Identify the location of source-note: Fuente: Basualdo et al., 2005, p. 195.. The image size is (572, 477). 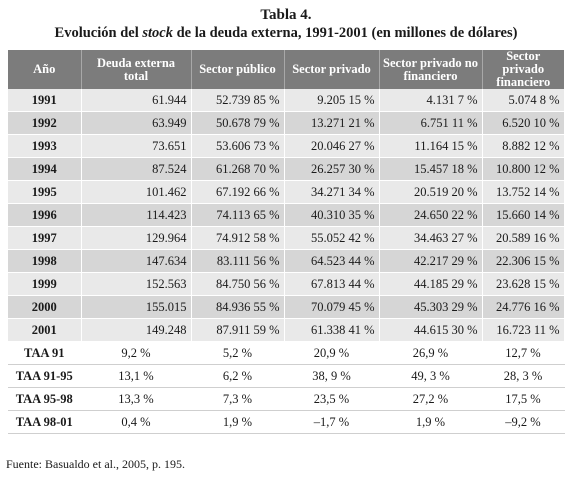
(95, 464).